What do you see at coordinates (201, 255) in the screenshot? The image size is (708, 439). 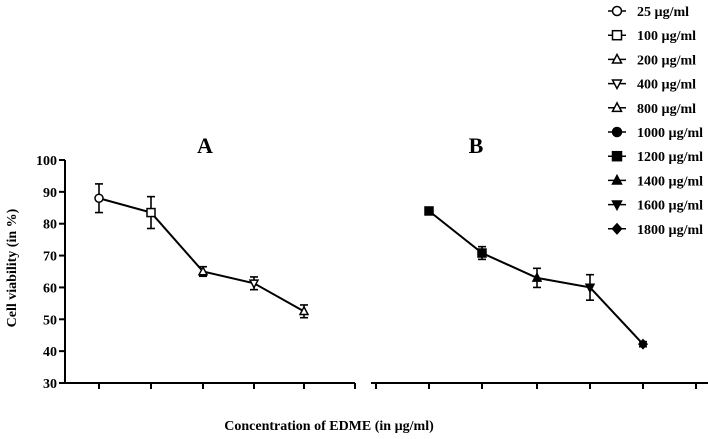 I see `series-line-a` at bounding box center [201, 255].